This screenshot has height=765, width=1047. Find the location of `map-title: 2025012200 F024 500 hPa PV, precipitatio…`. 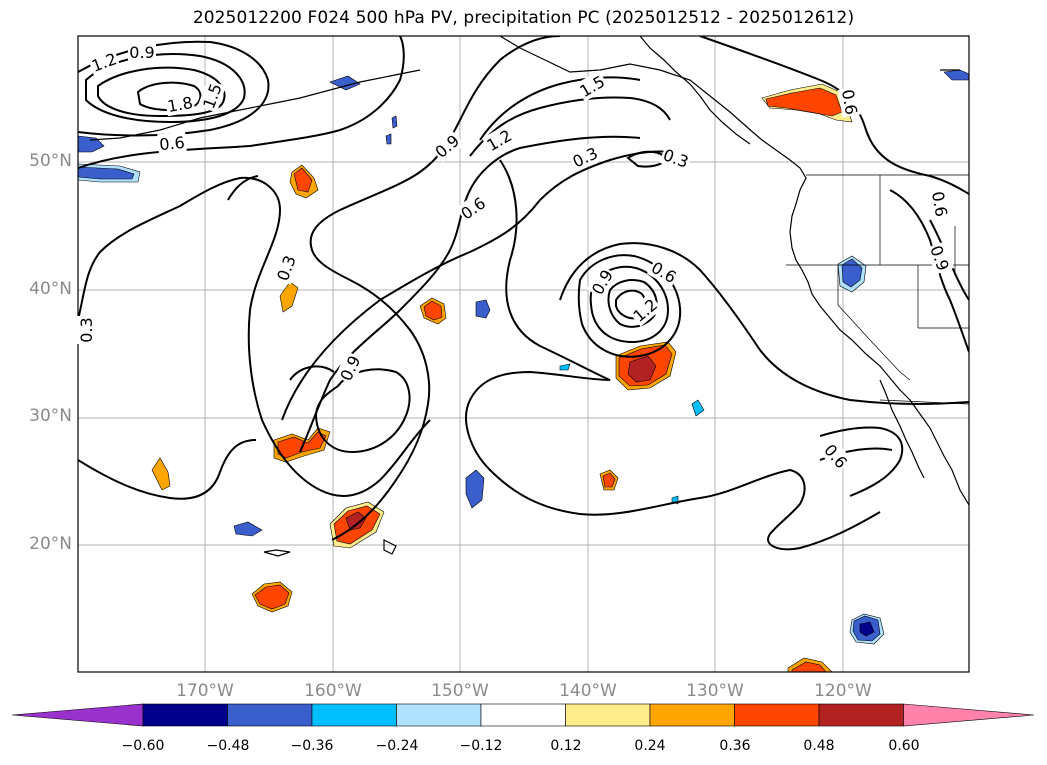

map-title: 2025012200 F024 500 hPa PV, precipitatio… is located at coordinates (523, 18).